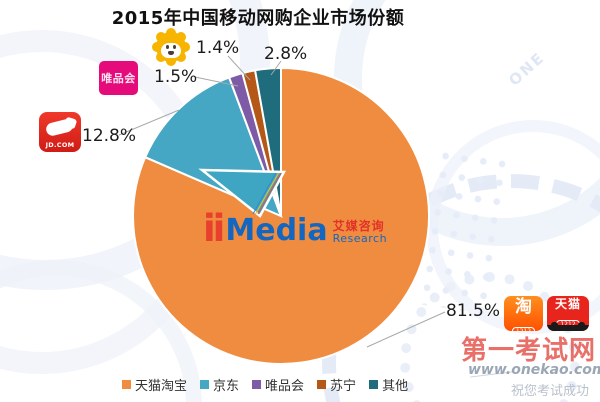 This screenshot has height=402, width=600. Describe the element at coordinates (567, 304) in the screenshot. I see `tmall-logo-text: 天猫` at that location.